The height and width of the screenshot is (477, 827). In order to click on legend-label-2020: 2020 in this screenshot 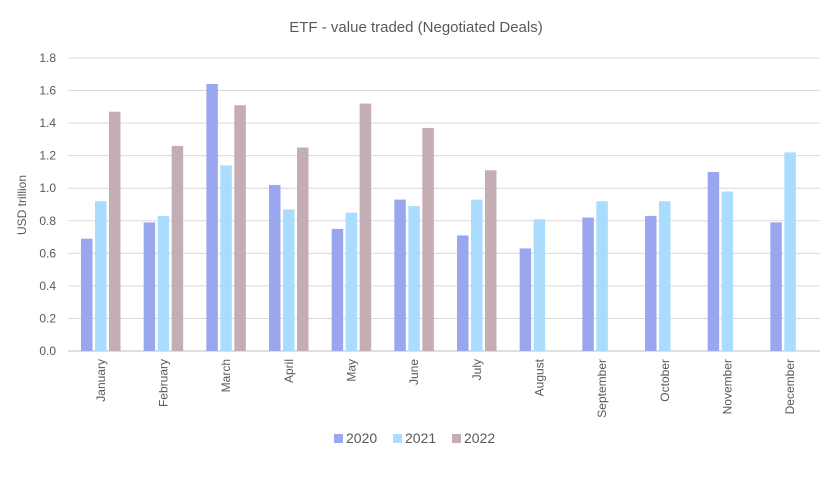, I will do `click(361, 438)`.